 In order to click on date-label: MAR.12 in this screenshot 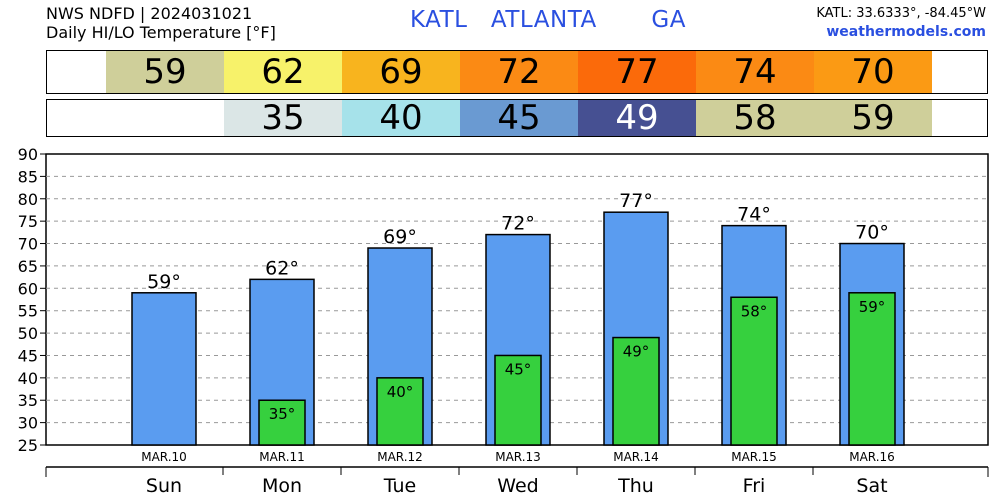, I will do `click(400, 457)`.